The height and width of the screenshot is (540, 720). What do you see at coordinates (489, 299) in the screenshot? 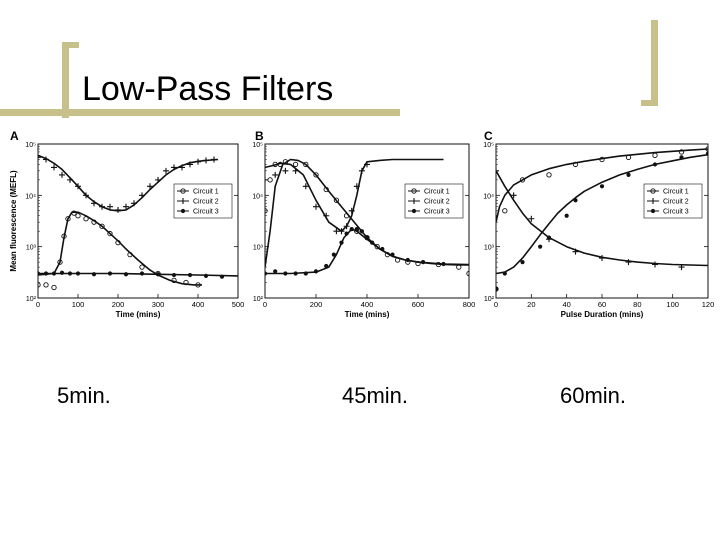
I see `y-tick-label: 10²` at bounding box center [489, 299].